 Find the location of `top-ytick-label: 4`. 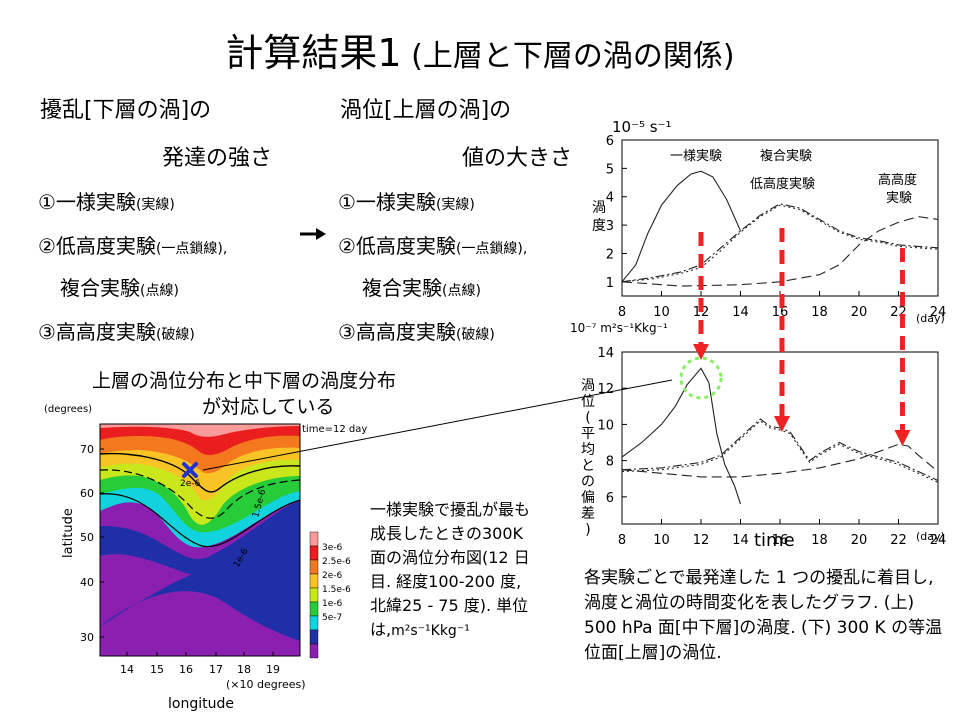

top-ytick-label: 4 is located at coordinates (610, 198).